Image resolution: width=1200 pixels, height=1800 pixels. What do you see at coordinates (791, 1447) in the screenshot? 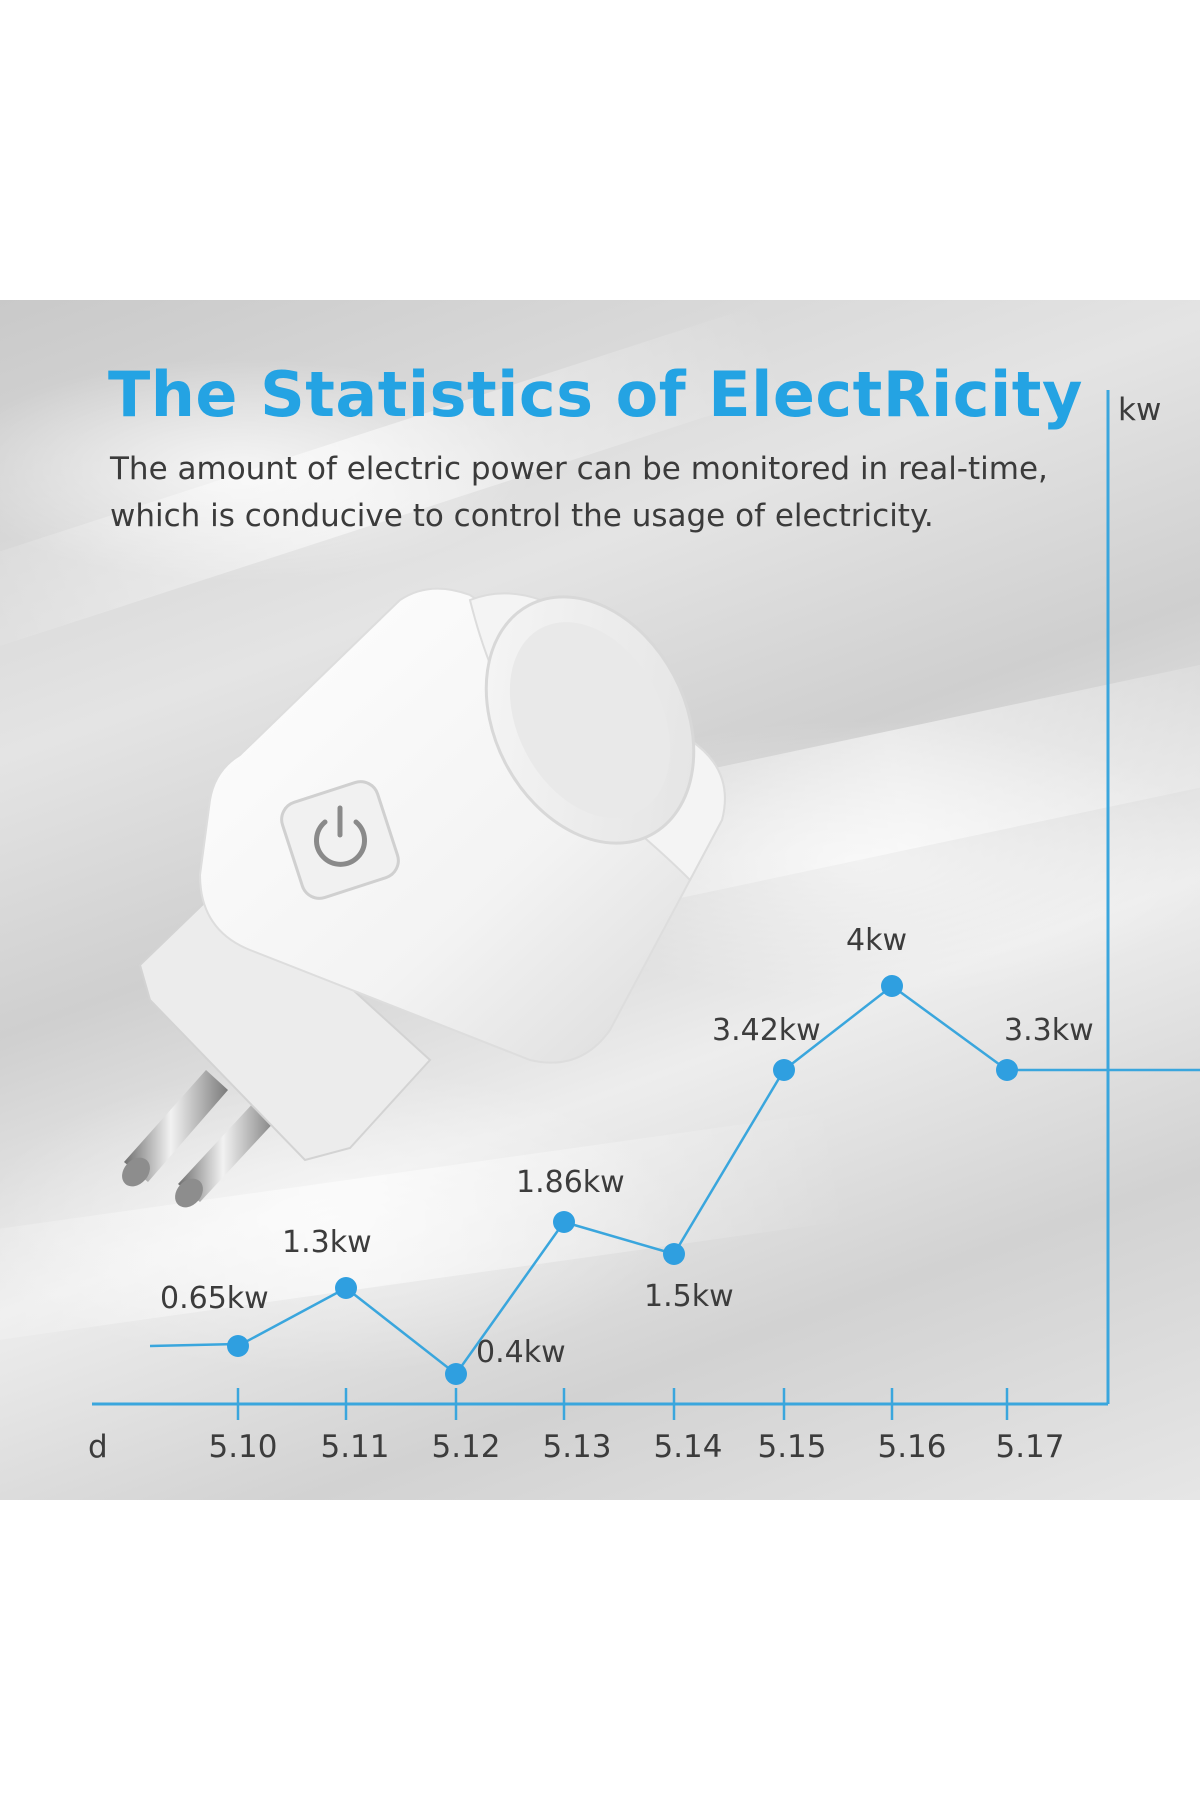
I see `x-tick-label: 5.15` at bounding box center [791, 1447].